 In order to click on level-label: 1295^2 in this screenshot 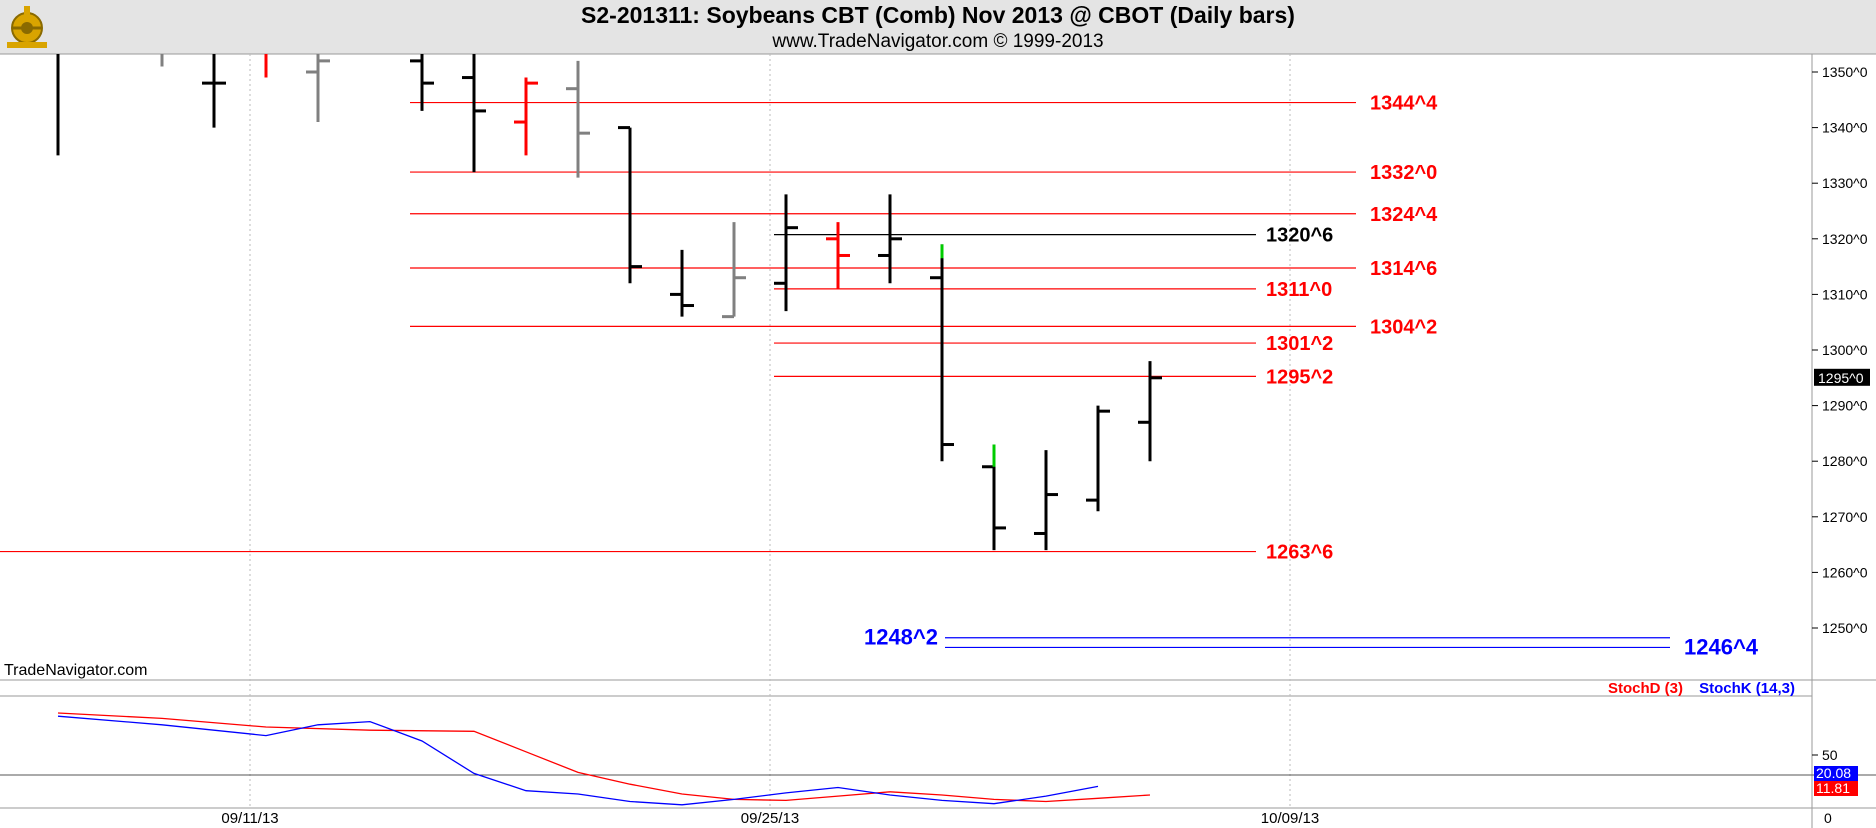, I will do `click(1299, 377)`.